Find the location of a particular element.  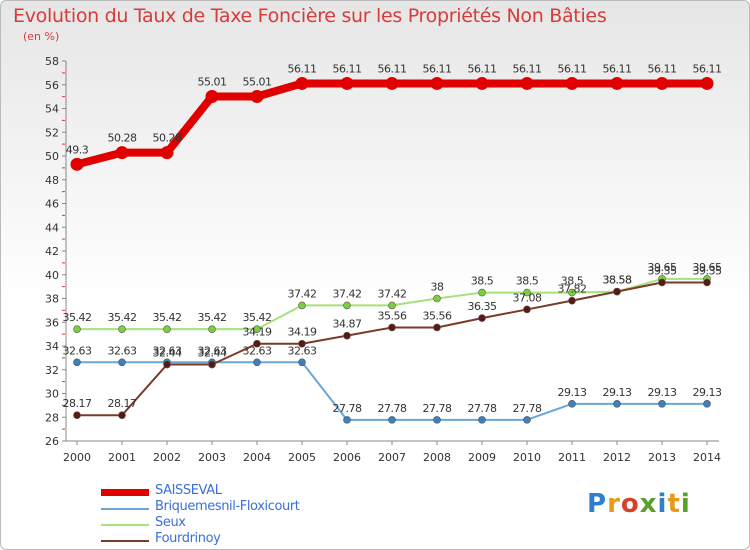

logo-letter: x is located at coordinates (648, 504).